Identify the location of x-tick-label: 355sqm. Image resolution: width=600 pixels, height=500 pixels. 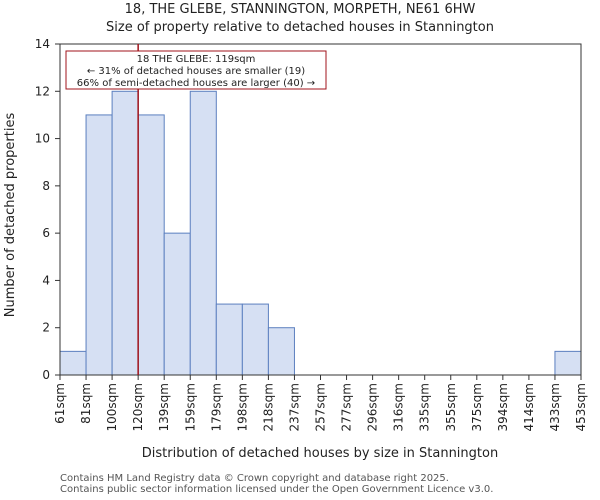
(451, 407).